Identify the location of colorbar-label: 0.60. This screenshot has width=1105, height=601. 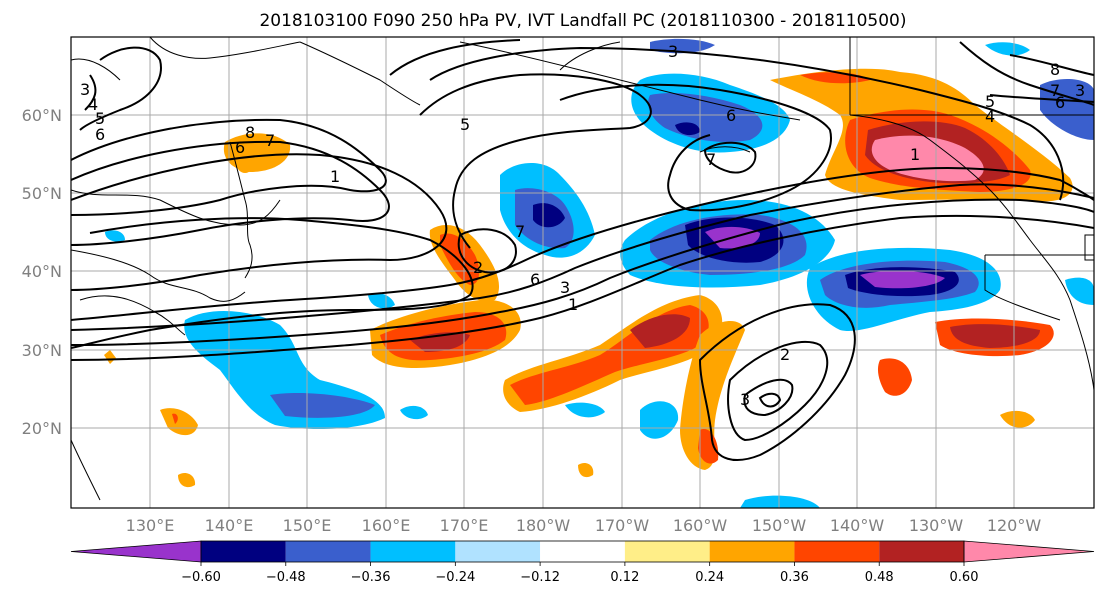
(964, 577).